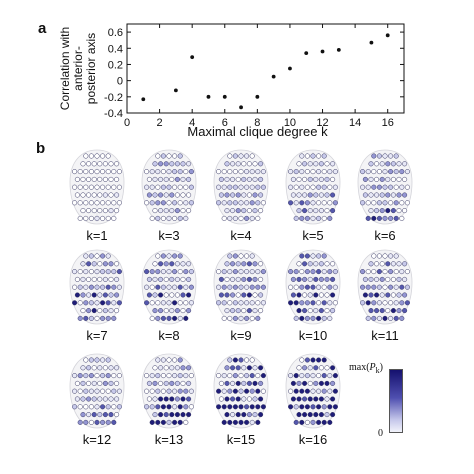 The width and height of the screenshot is (474, 474). Describe the element at coordinates (115, 33) in the screenshot. I see `y-tick-label: 0.6` at that location.